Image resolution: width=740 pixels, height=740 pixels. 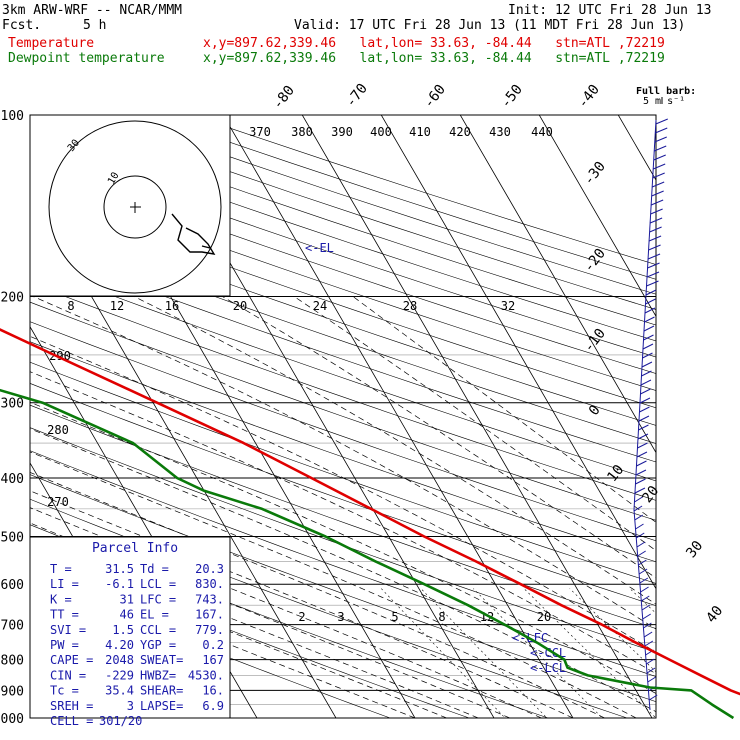 What do you see at coordinates (650, 414) in the screenshot?
I see `wind-barbs` at bounding box center [650, 414].